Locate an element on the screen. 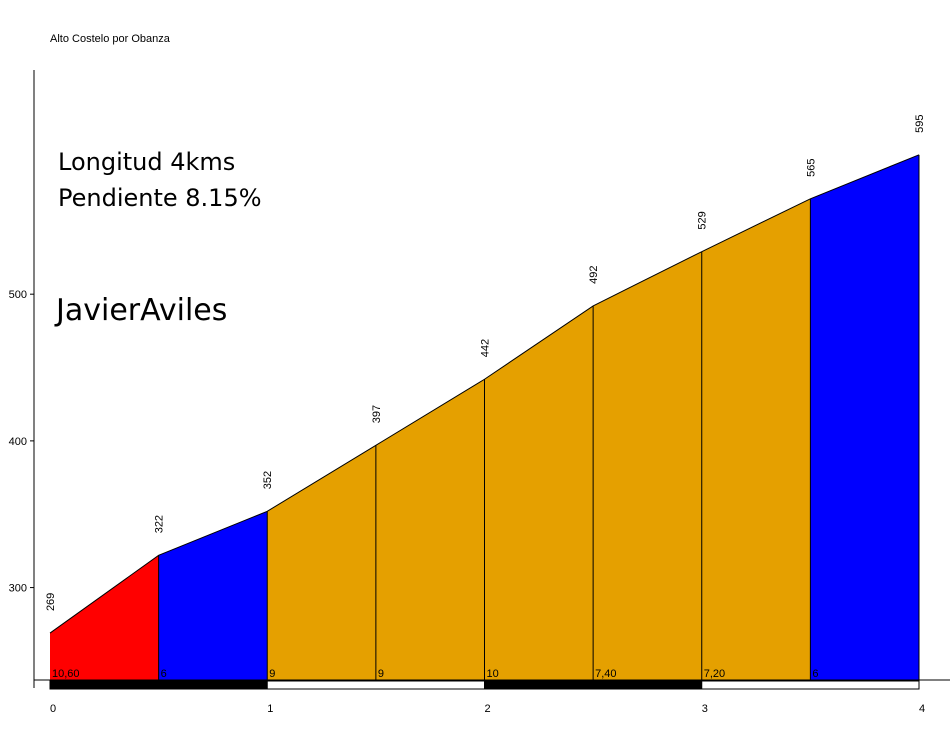 This screenshot has width=950, height=730. grade-label-0: 10,60 is located at coordinates (66, 674).